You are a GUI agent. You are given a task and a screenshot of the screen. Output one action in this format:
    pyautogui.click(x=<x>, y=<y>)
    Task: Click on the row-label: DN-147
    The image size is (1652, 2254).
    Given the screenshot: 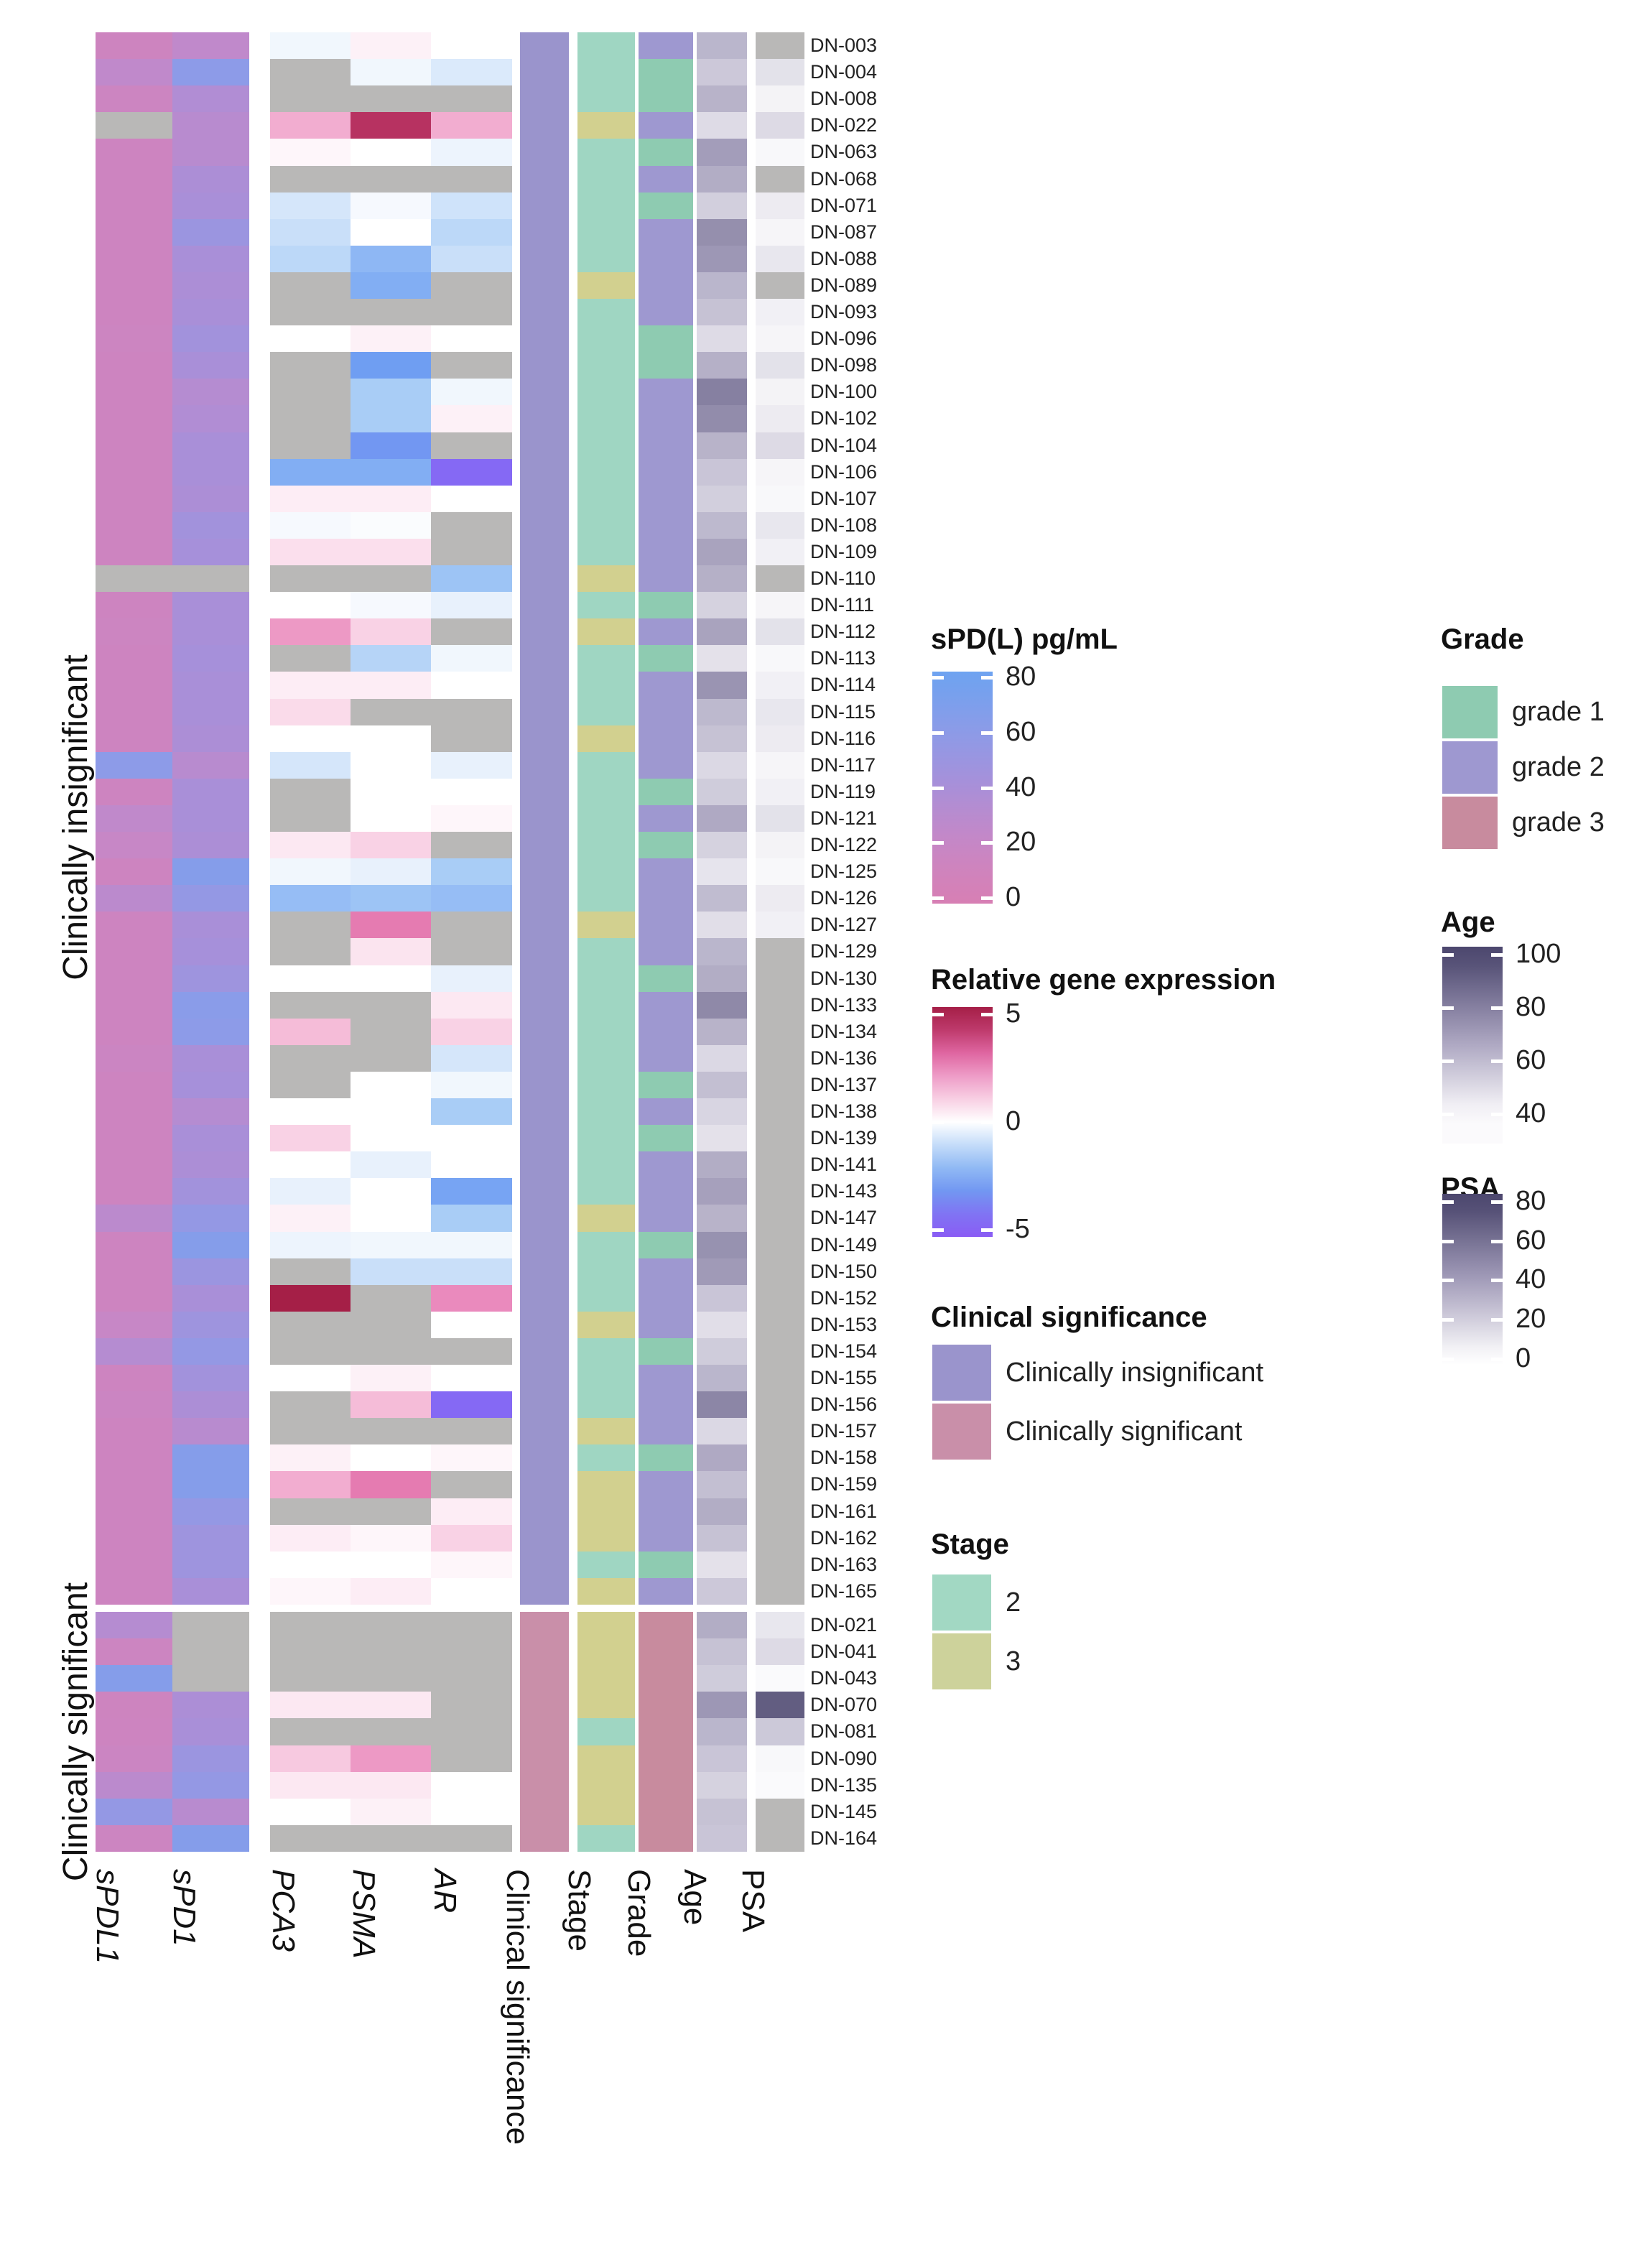 What is the action you would take?
    pyautogui.click(x=844, y=1218)
    